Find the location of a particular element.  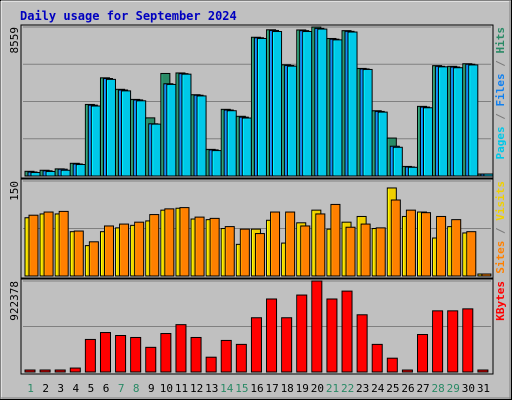

x-tick-label-31: 31 is located at coordinates (483, 388).